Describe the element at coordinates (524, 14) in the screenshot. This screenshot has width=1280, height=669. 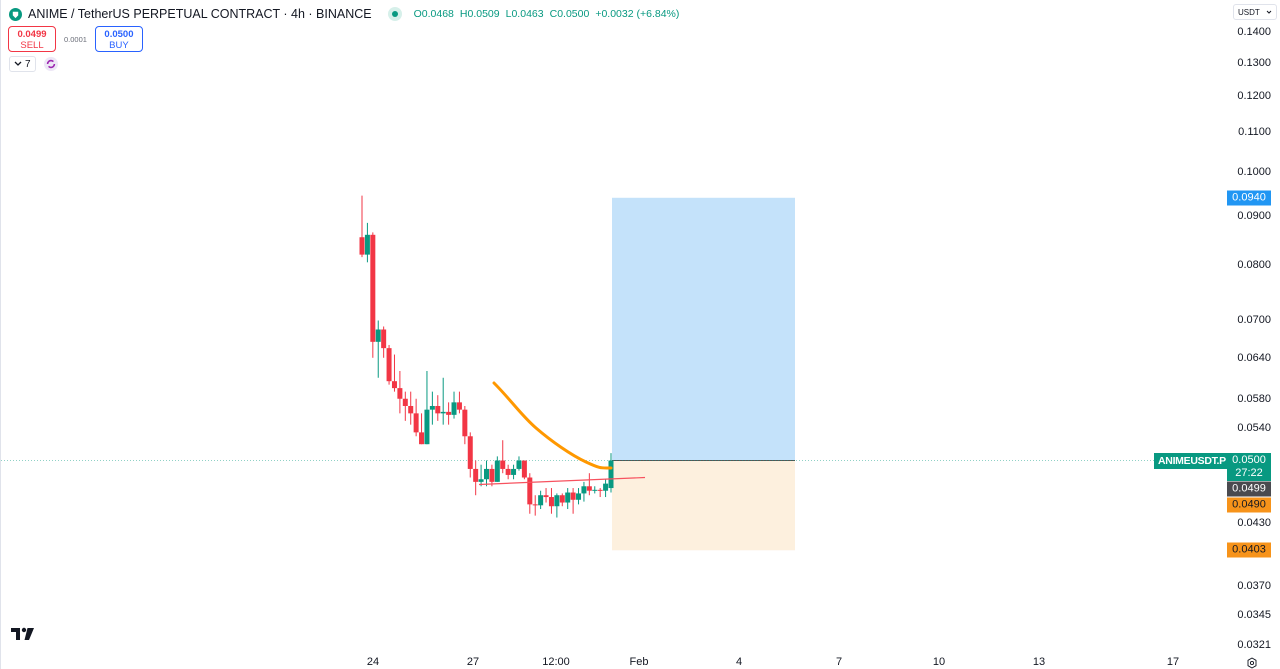
I see `ohlc-low: L0.0463` at that location.